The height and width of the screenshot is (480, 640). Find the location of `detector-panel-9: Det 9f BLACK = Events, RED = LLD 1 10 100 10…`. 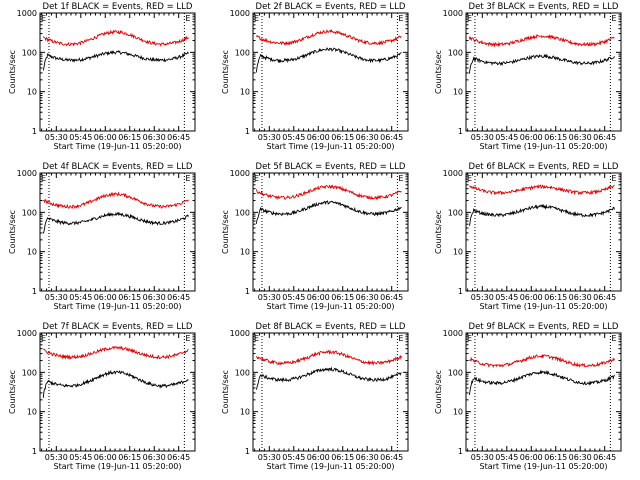

detector-panel-9: Det 9f BLACK = Events, RED = LLD 1 10 100 10… is located at coordinates (528, 396).